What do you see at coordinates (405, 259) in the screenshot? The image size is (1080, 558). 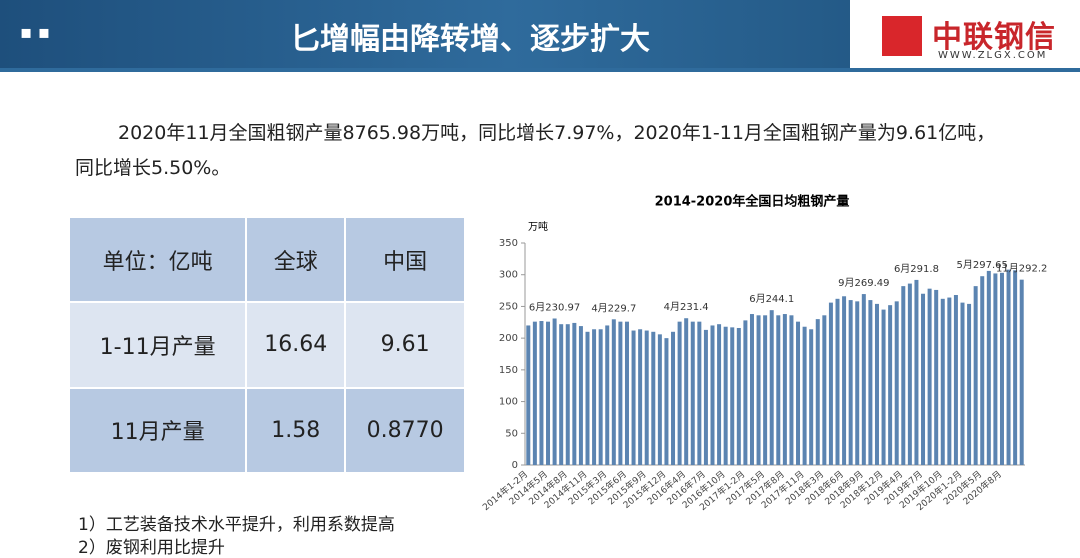 I see `table-cell: 中国` at bounding box center [405, 259].